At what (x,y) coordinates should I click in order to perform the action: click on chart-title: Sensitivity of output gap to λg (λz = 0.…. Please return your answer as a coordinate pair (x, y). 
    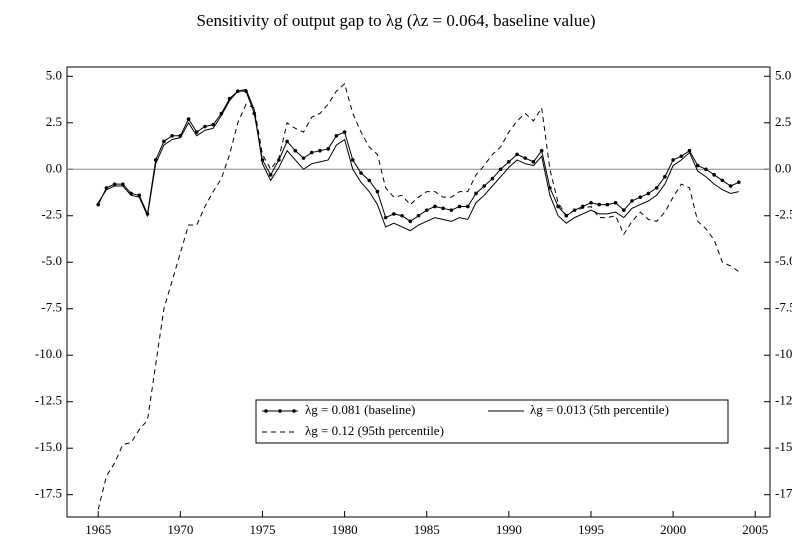
    Looking at the image, I should click on (395, 20).